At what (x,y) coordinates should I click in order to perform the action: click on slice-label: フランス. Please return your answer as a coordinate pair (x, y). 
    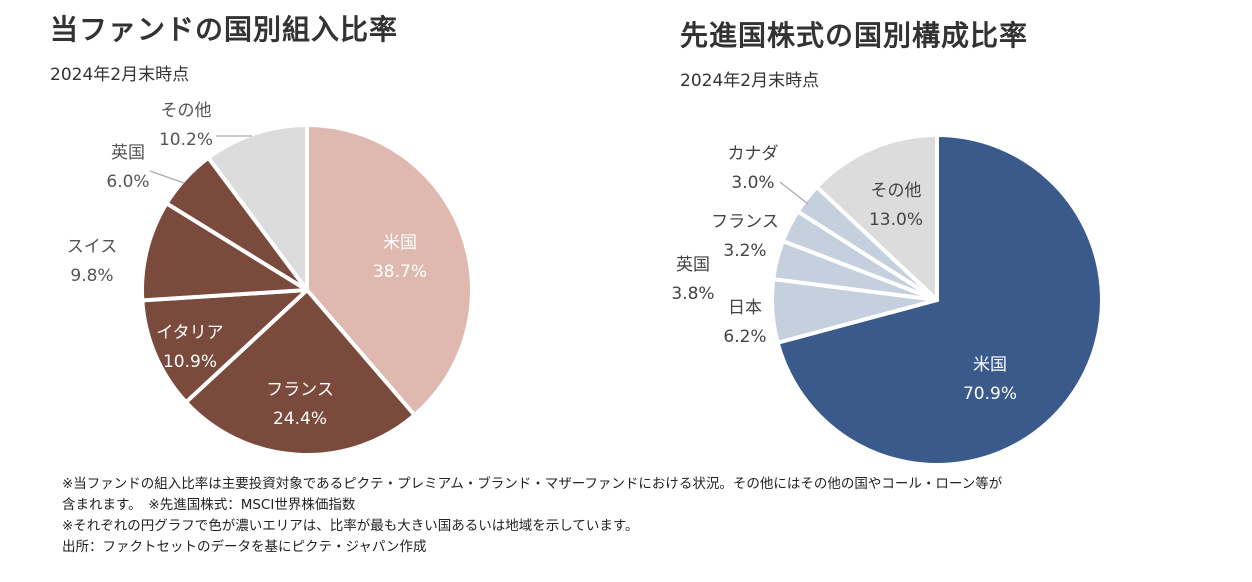
    Looking at the image, I should click on (300, 390).